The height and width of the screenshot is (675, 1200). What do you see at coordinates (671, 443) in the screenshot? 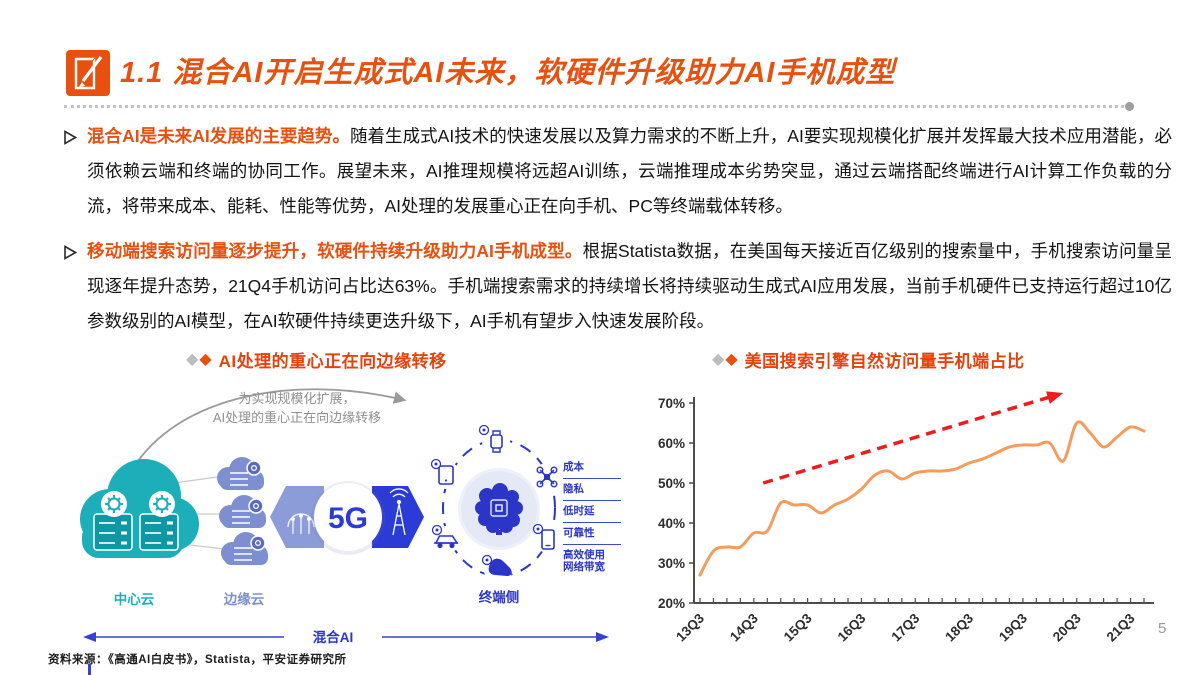
I see `y-axis-tick-label: 60%` at bounding box center [671, 443].